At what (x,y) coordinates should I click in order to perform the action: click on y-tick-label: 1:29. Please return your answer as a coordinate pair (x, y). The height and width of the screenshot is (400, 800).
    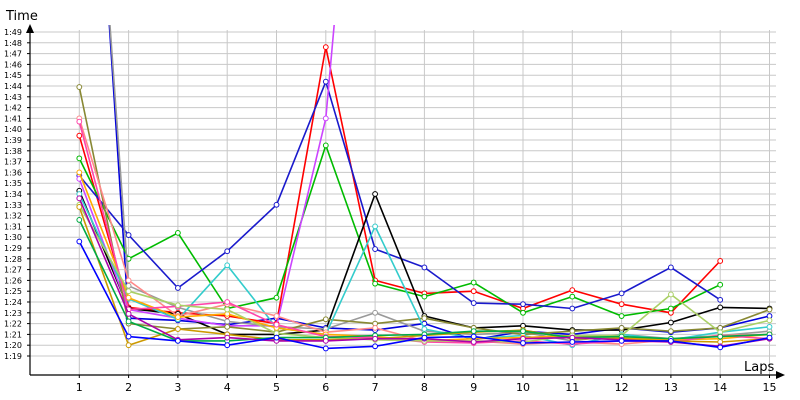
    Looking at the image, I should click on (13, 248).